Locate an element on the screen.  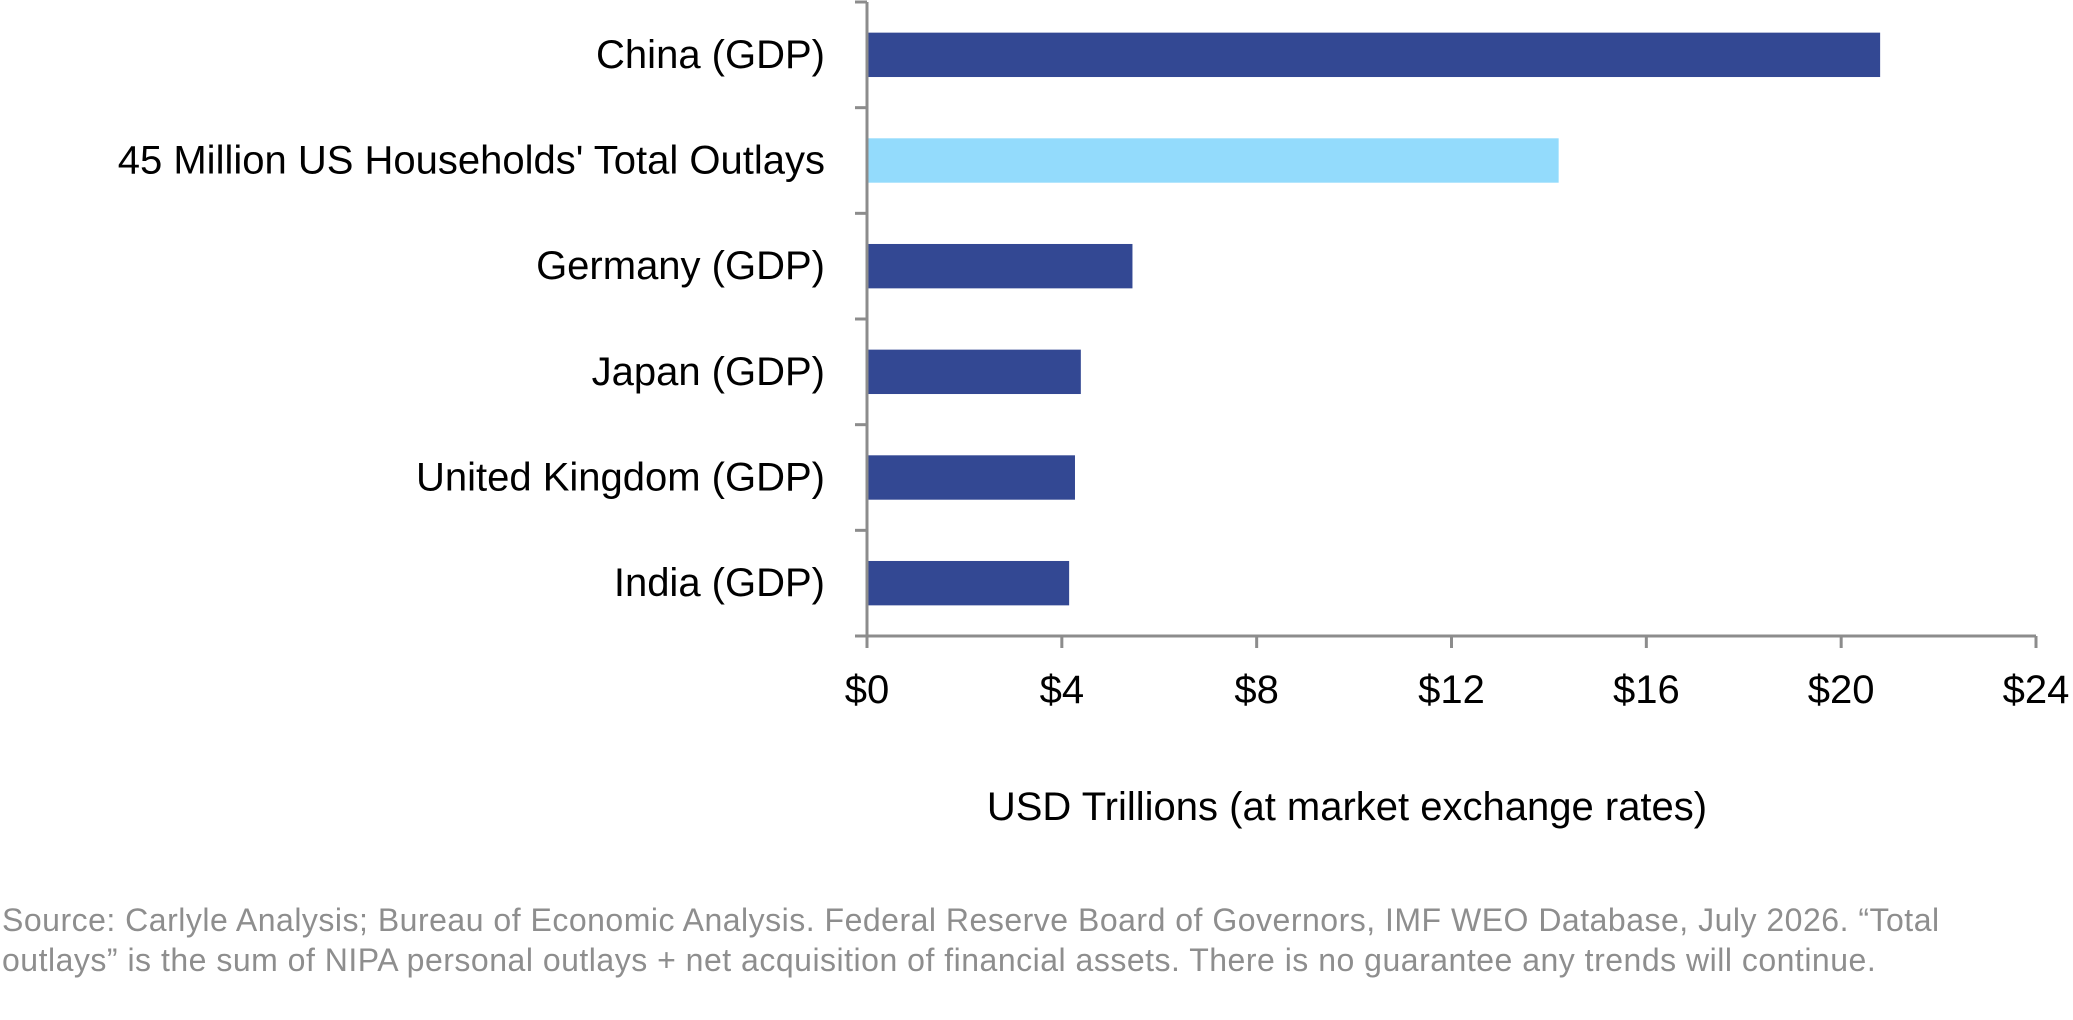
x-tick-label: $0 is located at coordinates (867, 690).